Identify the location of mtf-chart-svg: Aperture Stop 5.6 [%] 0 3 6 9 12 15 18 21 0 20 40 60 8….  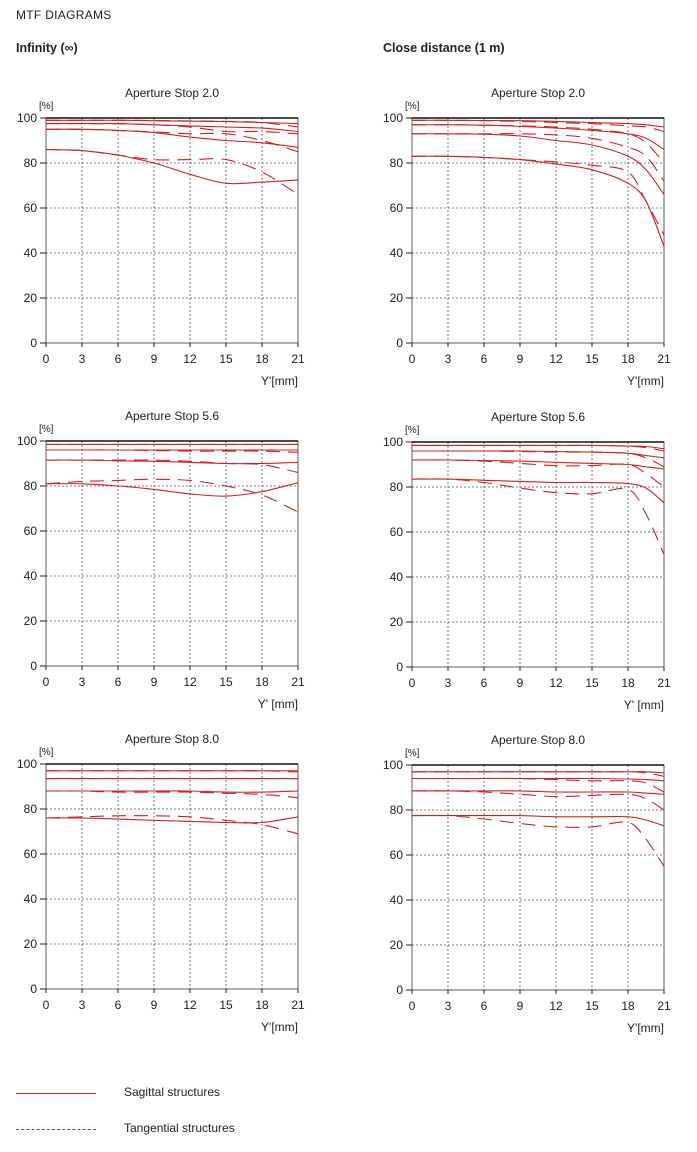
(527, 561).